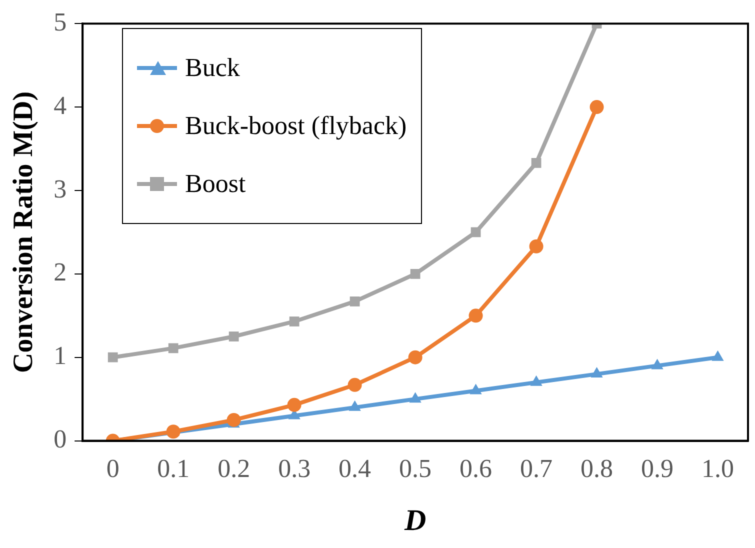 This screenshot has width=755, height=548. Describe the element at coordinates (657, 469) in the screenshot. I see `x-tick-label: 0.9` at that location.